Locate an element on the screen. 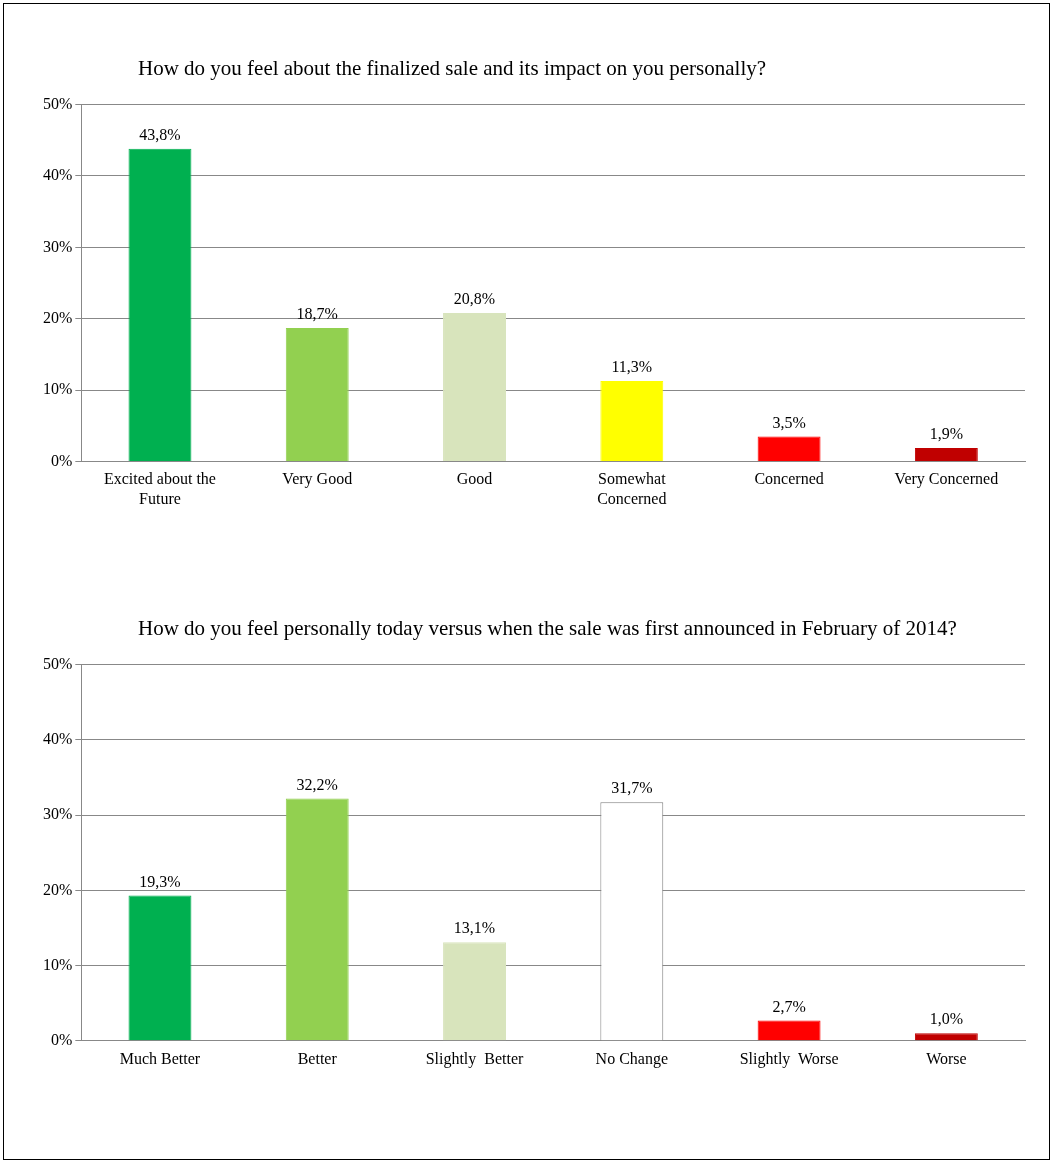  x-tick-label: Good is located at coordinates (474, 479).